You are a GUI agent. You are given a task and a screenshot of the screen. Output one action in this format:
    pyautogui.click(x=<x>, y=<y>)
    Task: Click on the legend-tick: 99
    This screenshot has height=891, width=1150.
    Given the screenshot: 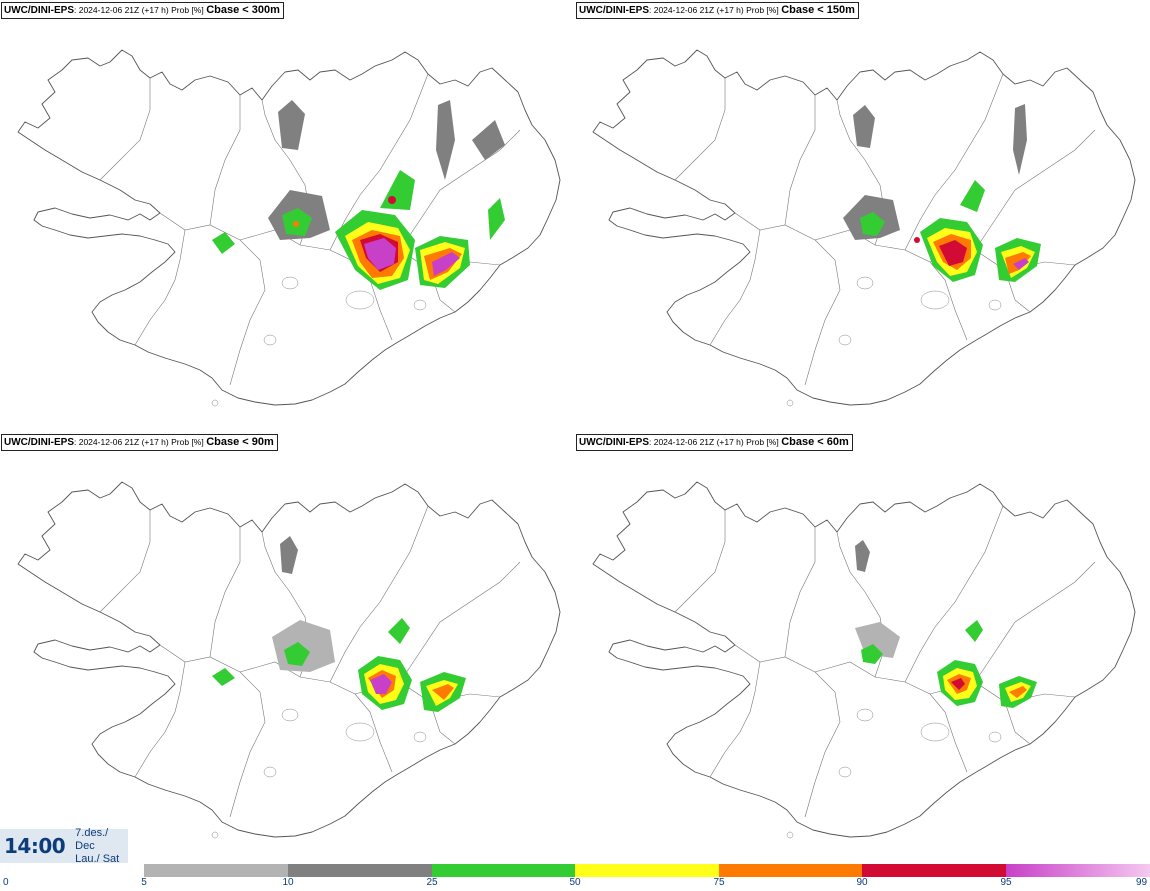 What is the action you would take?
    pyautogui.click(x=1142, y=882)
    